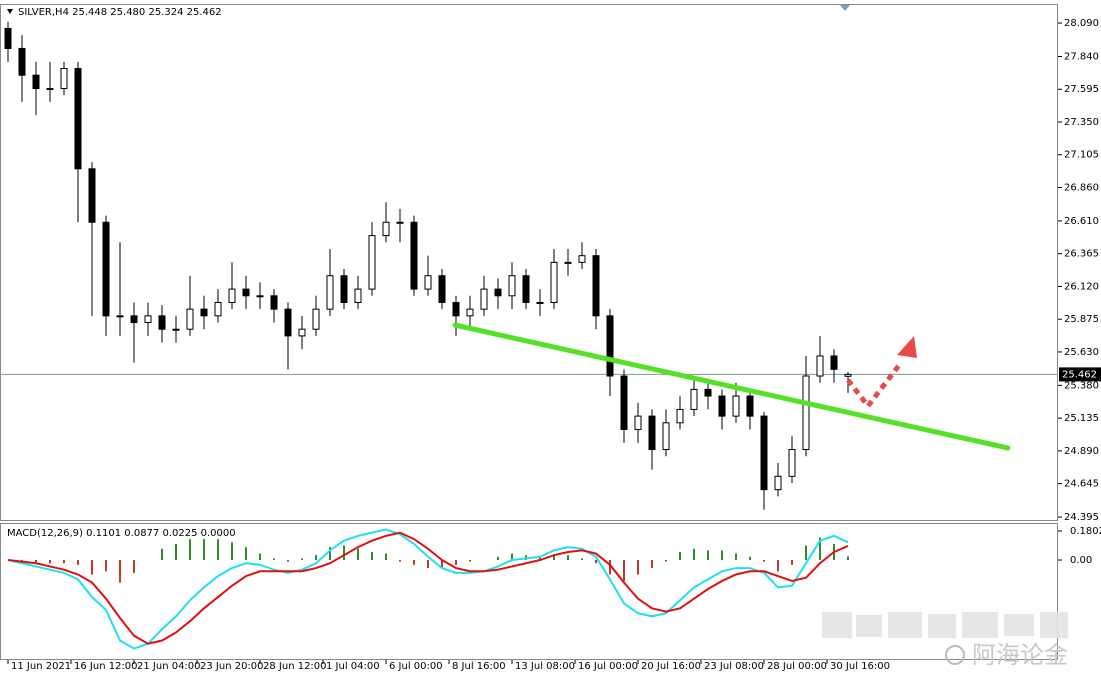  I want to click on chart-title: SILVER,H4 25.448 25.480 25.324 25.462, so click(120, 12).